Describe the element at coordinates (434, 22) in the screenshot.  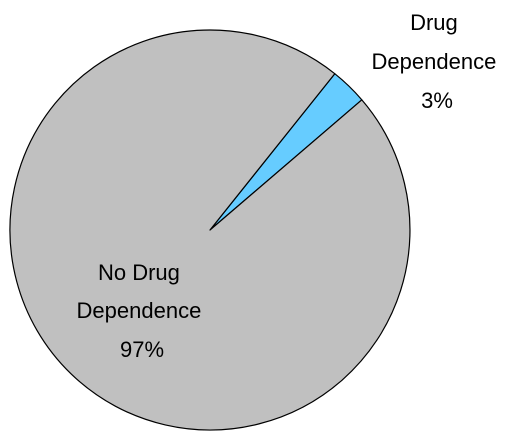
I see `slice-label-line: Drug` at that location.